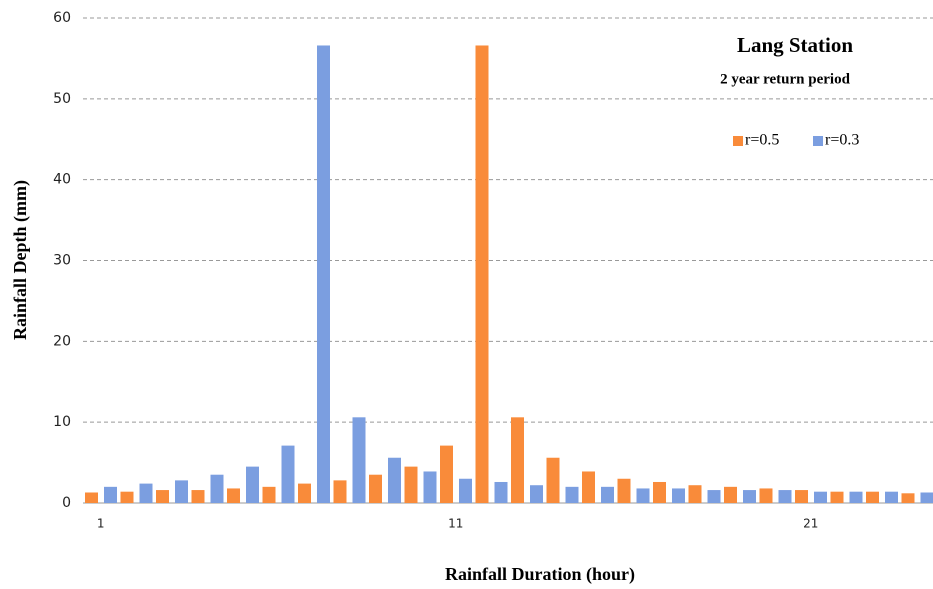 This screenshot has height=589, width=933. I want to click on y-tick-label: 50, so click(62, 99).